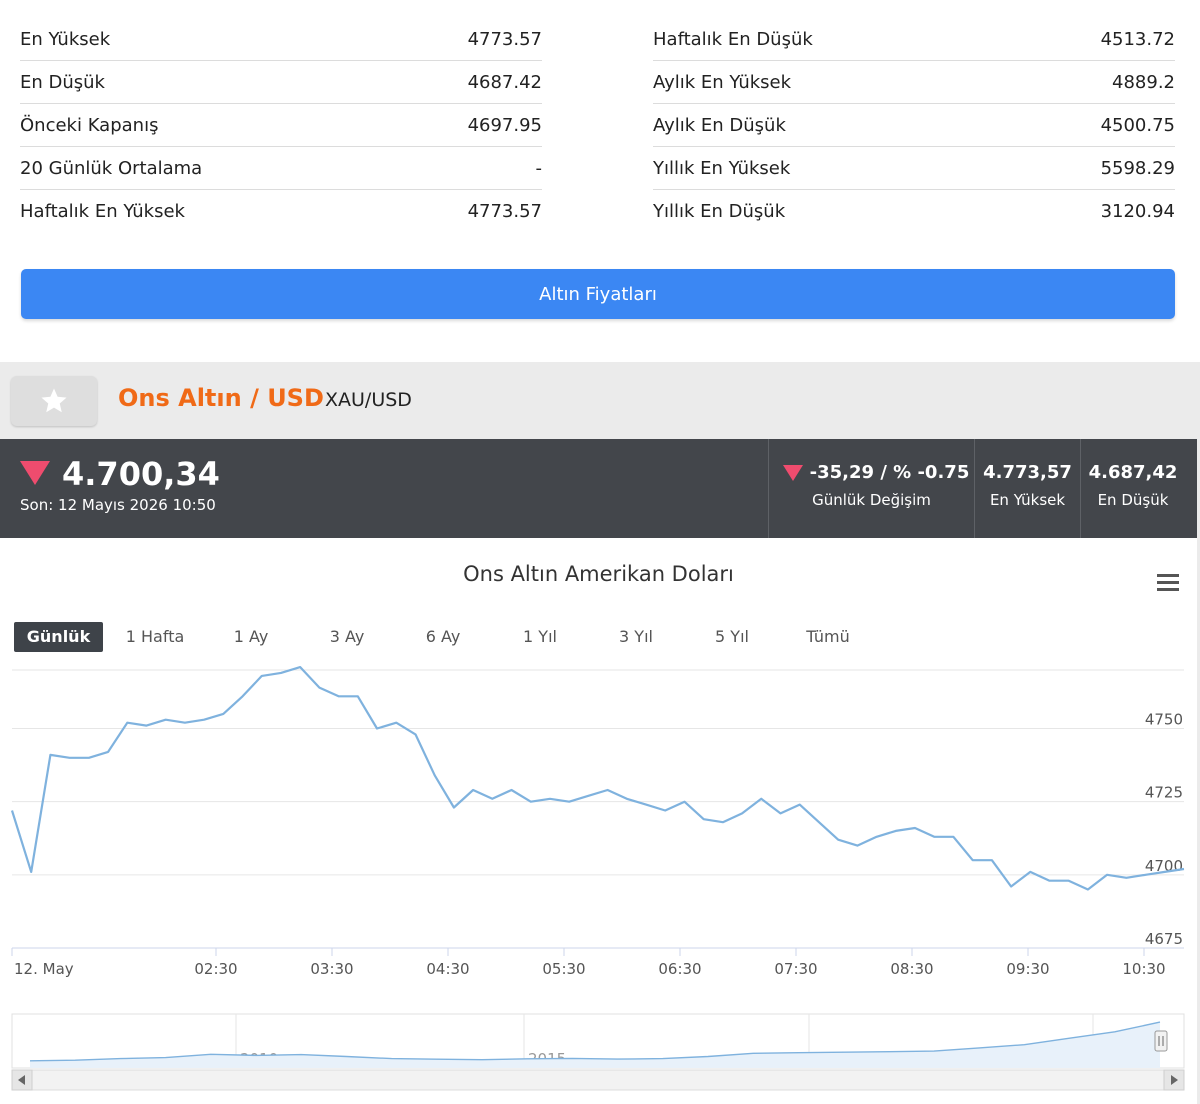 The image size is (1200, 1104). I want to click on symbol-name: Ons Altın / USD, so click(221, 398).